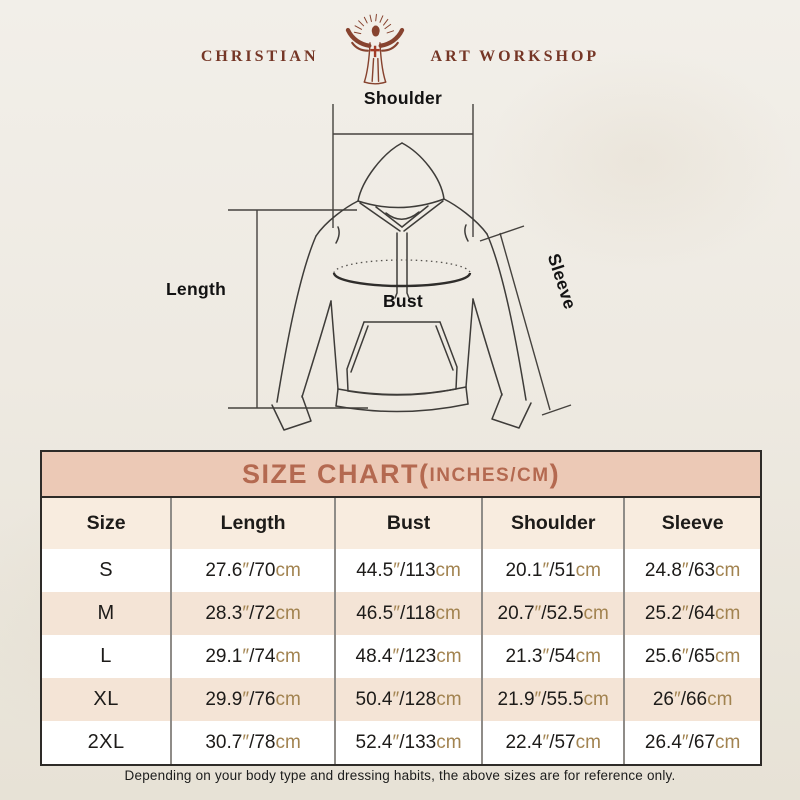 The image size is (800, 800). I want to click on measurement-cell: 48.4″/123cm, so click(408, 656).